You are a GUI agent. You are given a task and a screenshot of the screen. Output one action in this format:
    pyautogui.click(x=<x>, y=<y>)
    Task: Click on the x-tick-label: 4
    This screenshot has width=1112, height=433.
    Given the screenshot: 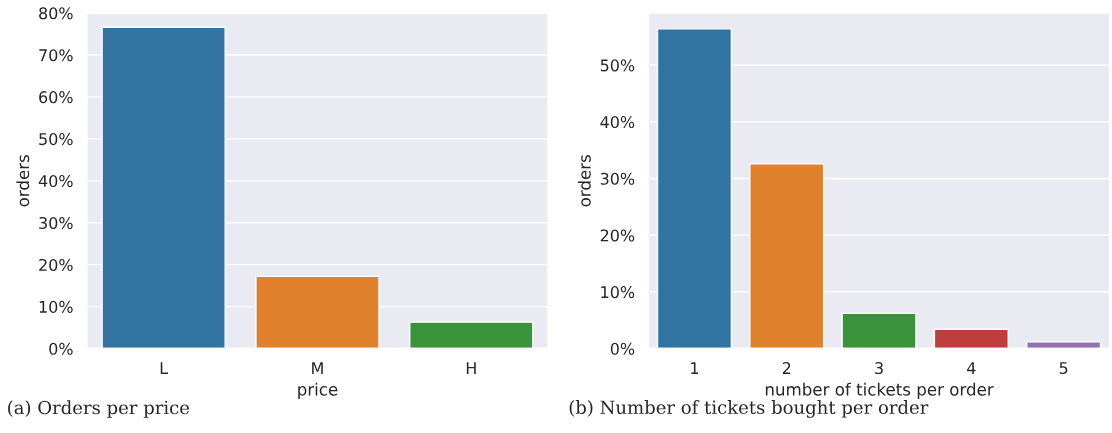 What is the action you would take?
    pyautogui.click(x=971, y=368)
    